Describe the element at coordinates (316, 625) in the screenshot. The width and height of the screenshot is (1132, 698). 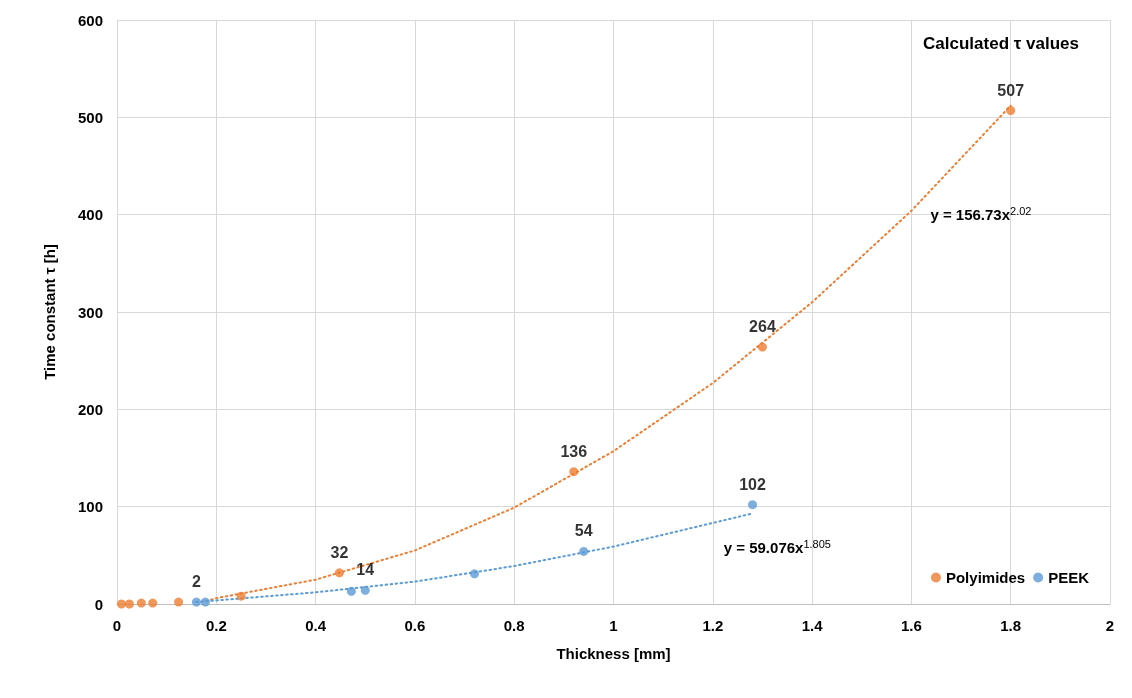
I see `x-tick-label: 0.4` at that location.